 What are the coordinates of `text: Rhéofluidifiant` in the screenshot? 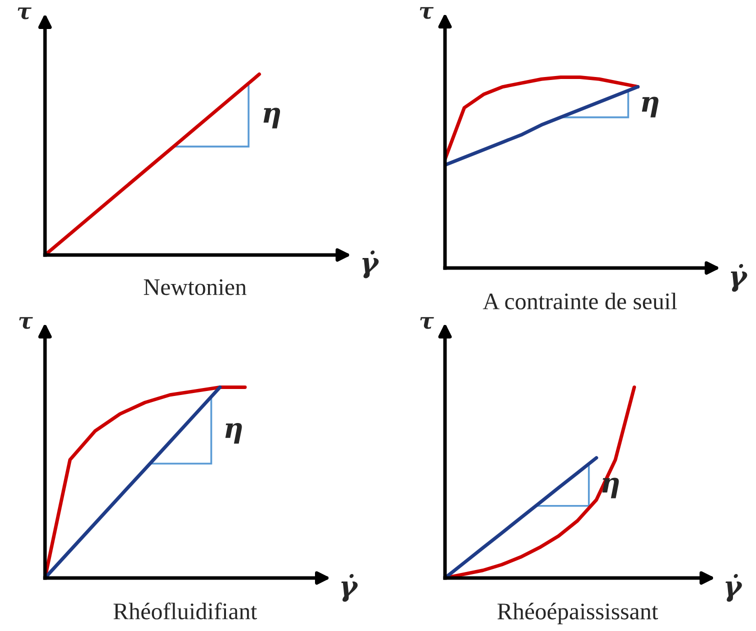 It's located at (185, 611).